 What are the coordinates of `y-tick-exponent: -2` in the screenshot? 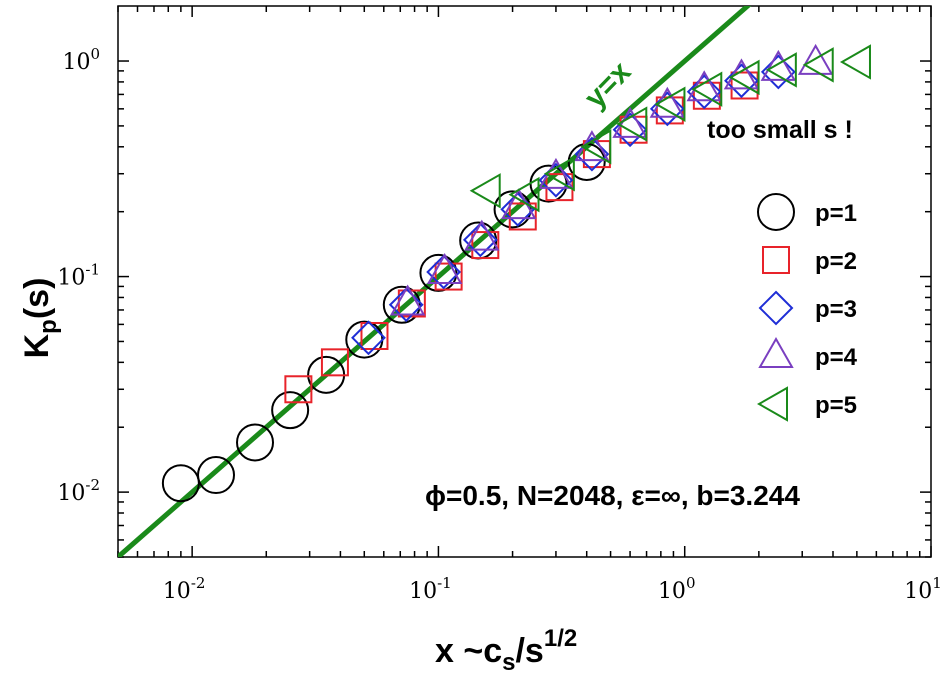 It's located at (92, 485).